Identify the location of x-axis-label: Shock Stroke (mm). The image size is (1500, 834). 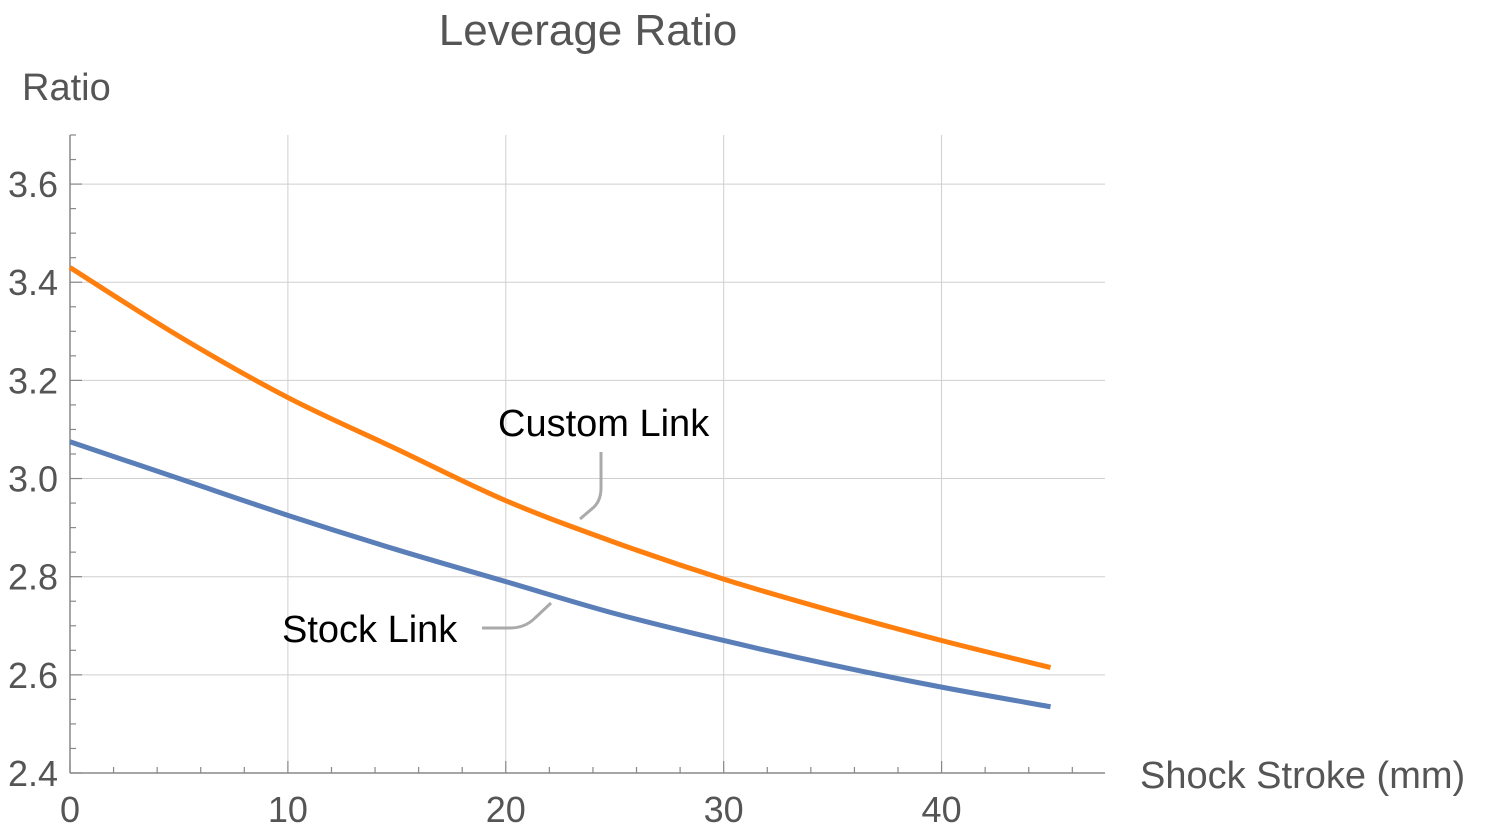
(1302, 776).